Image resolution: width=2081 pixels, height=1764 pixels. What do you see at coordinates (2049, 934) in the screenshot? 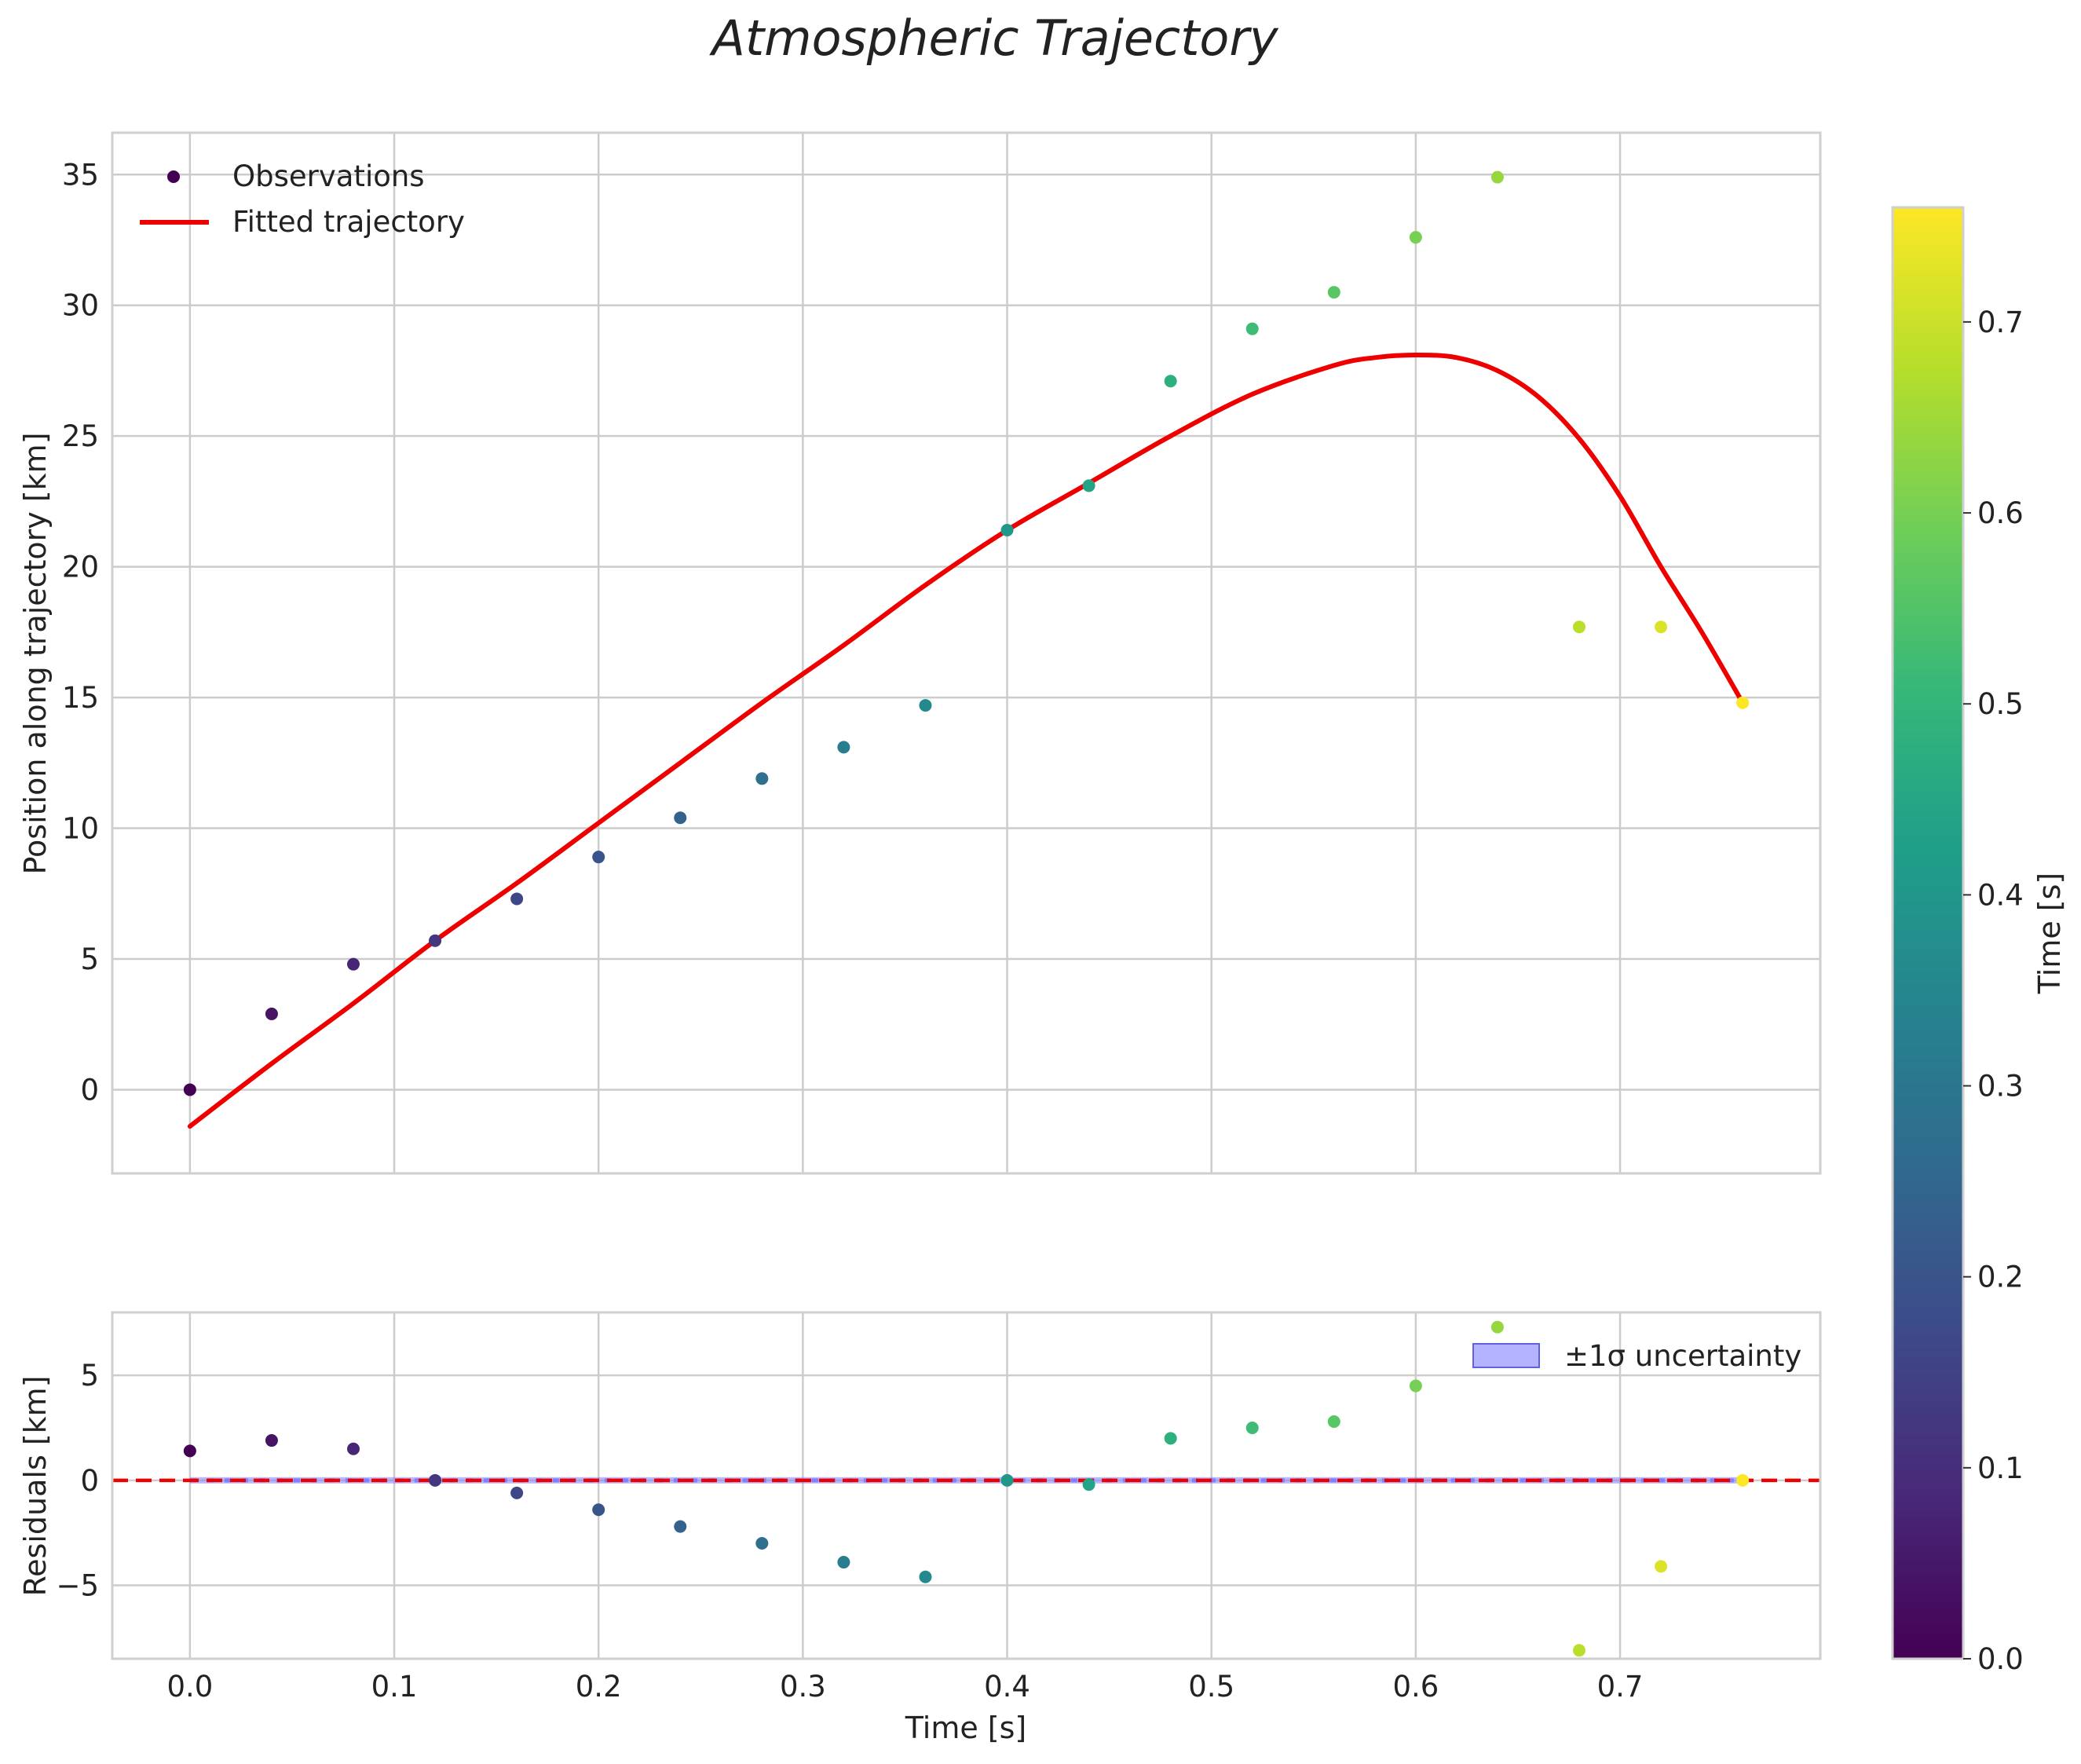
I see `colorbar-label: Time [s]` at bounding box center [2049, 934].